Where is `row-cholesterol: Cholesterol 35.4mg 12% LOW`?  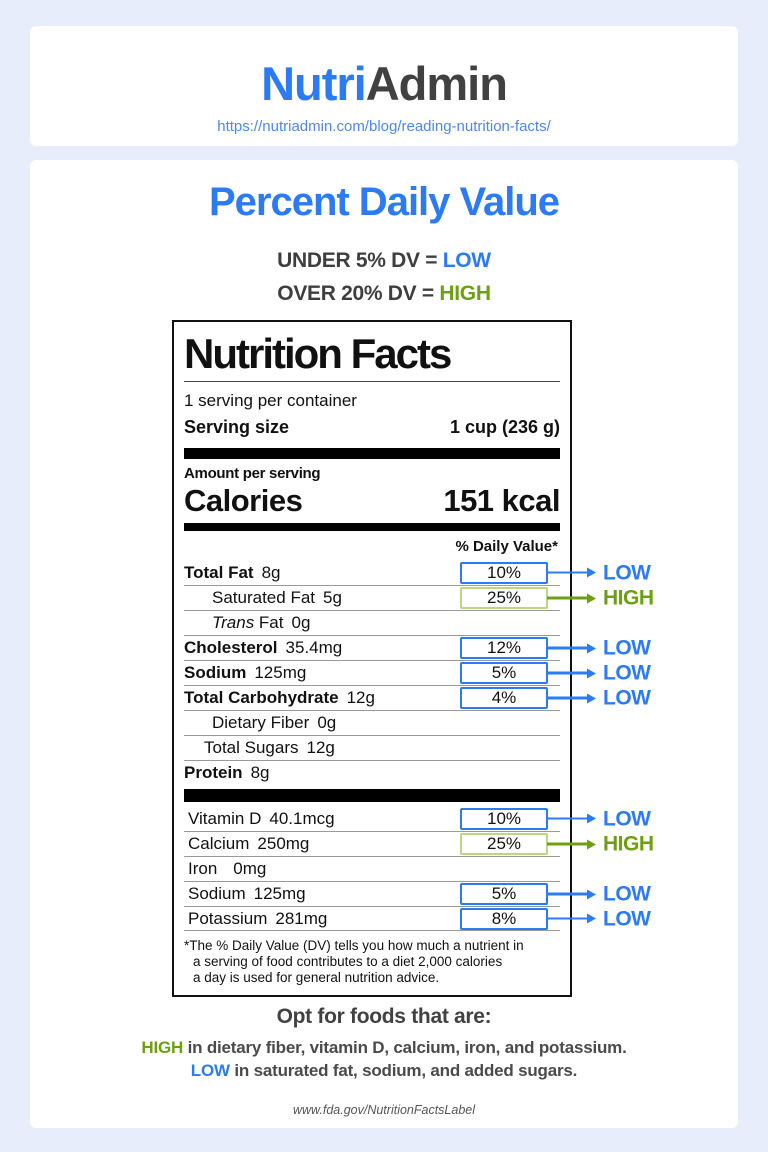
row-cholesterol: Cholesterol 35.4mg 12% LOW is located at coordinates (417, 647).